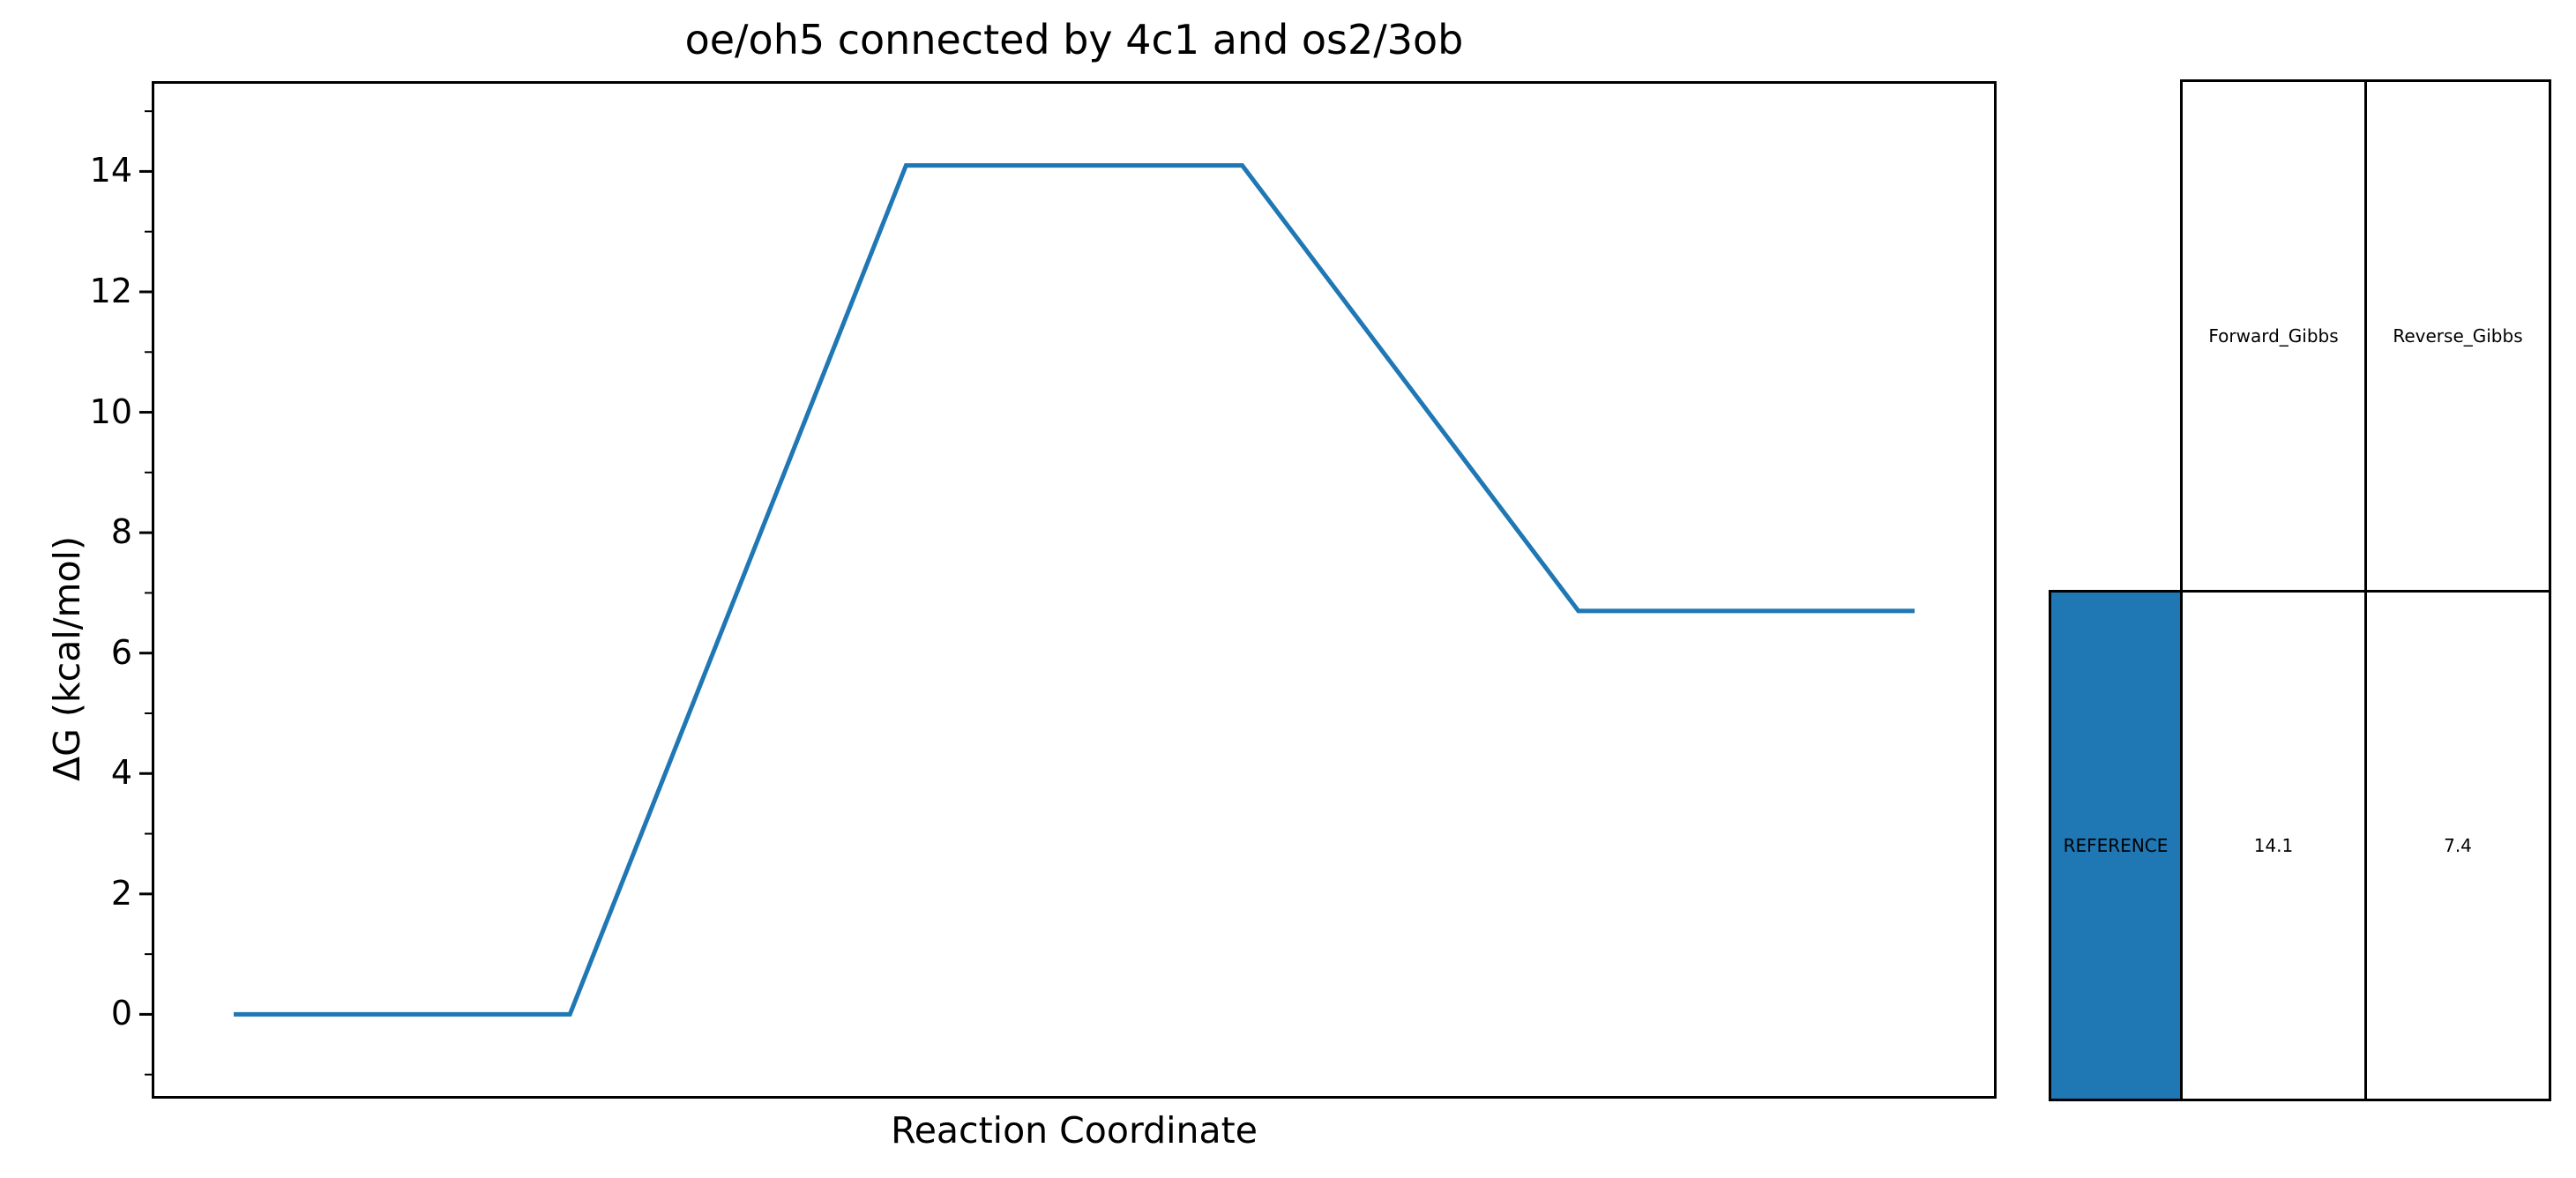 The height and width of the screenshot is (1178, 2576). What do you see at coordinates (121, 652) in the screenshot?
I see `y-tick-label: 6` at bounding box center [121, 652].